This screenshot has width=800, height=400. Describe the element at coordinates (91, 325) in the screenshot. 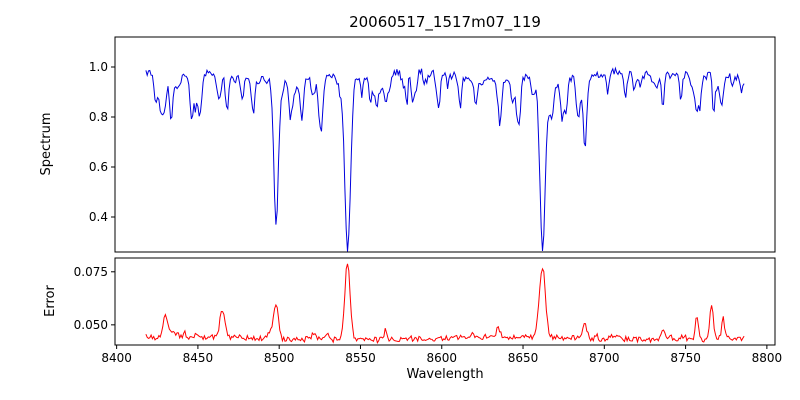

I see `y-tick-label: 0.050` at that location.